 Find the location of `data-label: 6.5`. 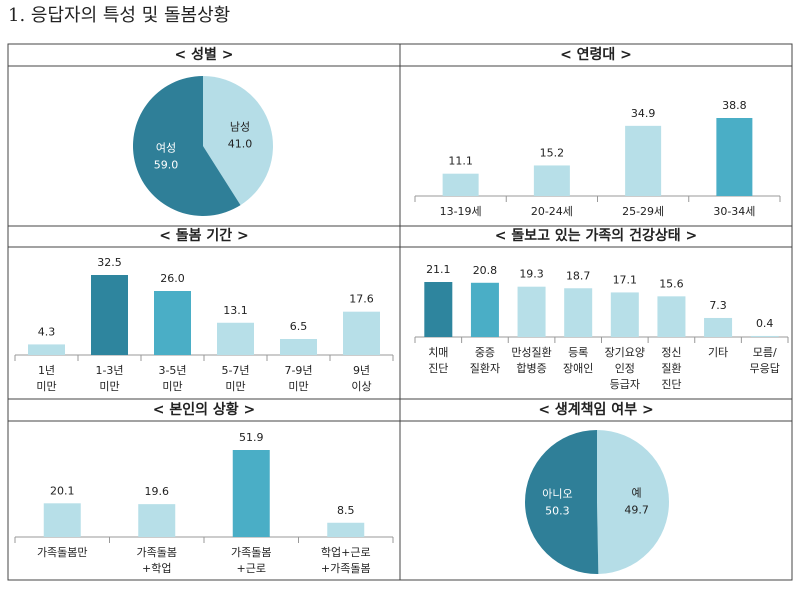

data-label: 6.5 is located at coordinates (299, 326).